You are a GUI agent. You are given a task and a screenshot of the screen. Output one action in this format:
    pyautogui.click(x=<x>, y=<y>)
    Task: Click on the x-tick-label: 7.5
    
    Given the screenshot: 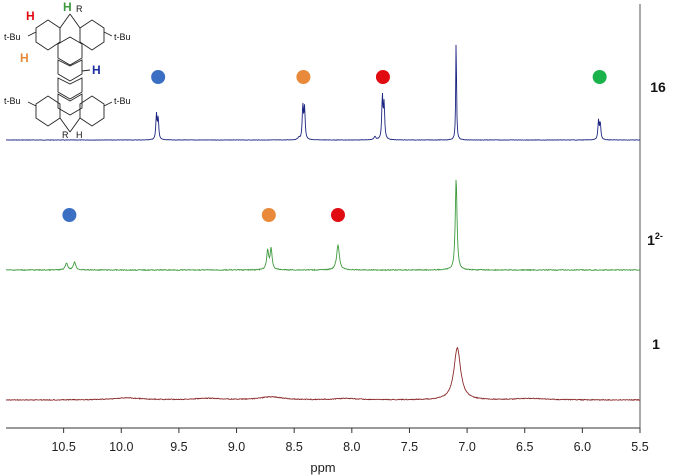 What is the action you would take?
    pyautogui.click(x=409, y=447)
    